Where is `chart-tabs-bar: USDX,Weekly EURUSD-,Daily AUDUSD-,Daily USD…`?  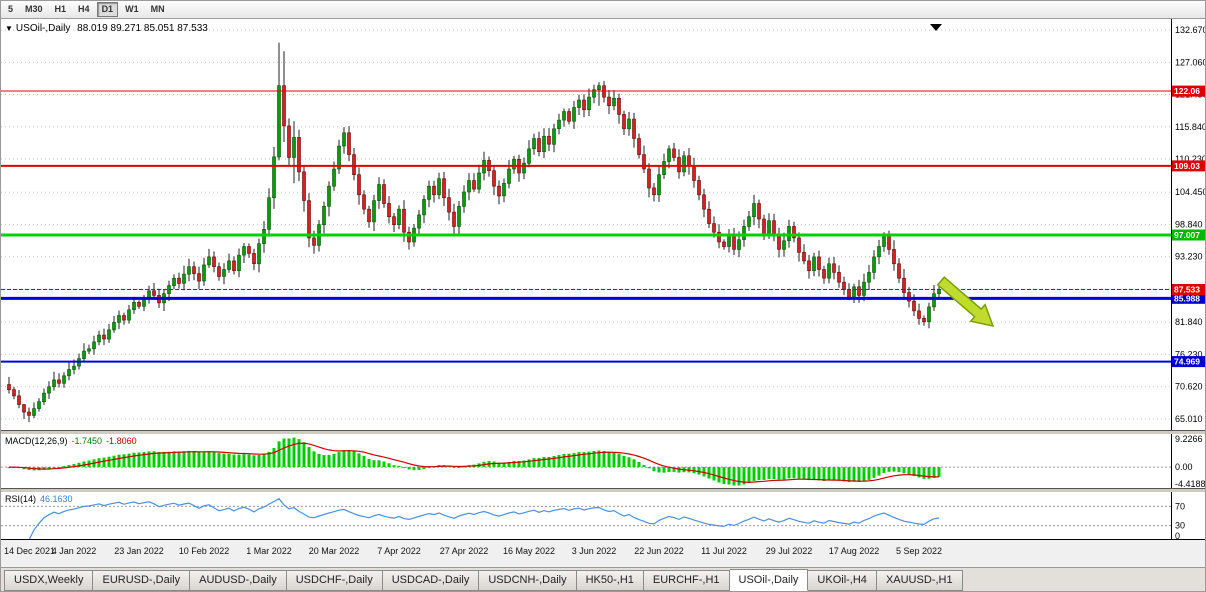
chart-tabs-bar: USDX,Weekly EURUSD-,Daily AUDUSD-,Daily USD… is located at coordinates (603, 579).